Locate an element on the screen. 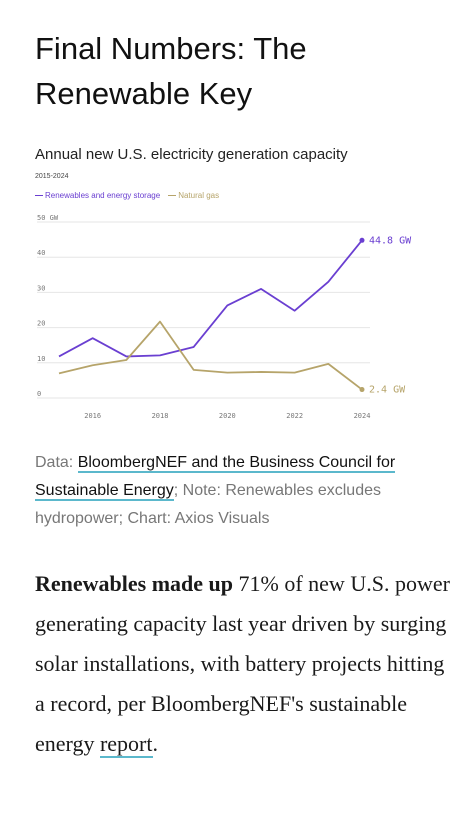 This screenshot has width=474, height=822. paragraph-end: . is located at coordinates (155, 743).